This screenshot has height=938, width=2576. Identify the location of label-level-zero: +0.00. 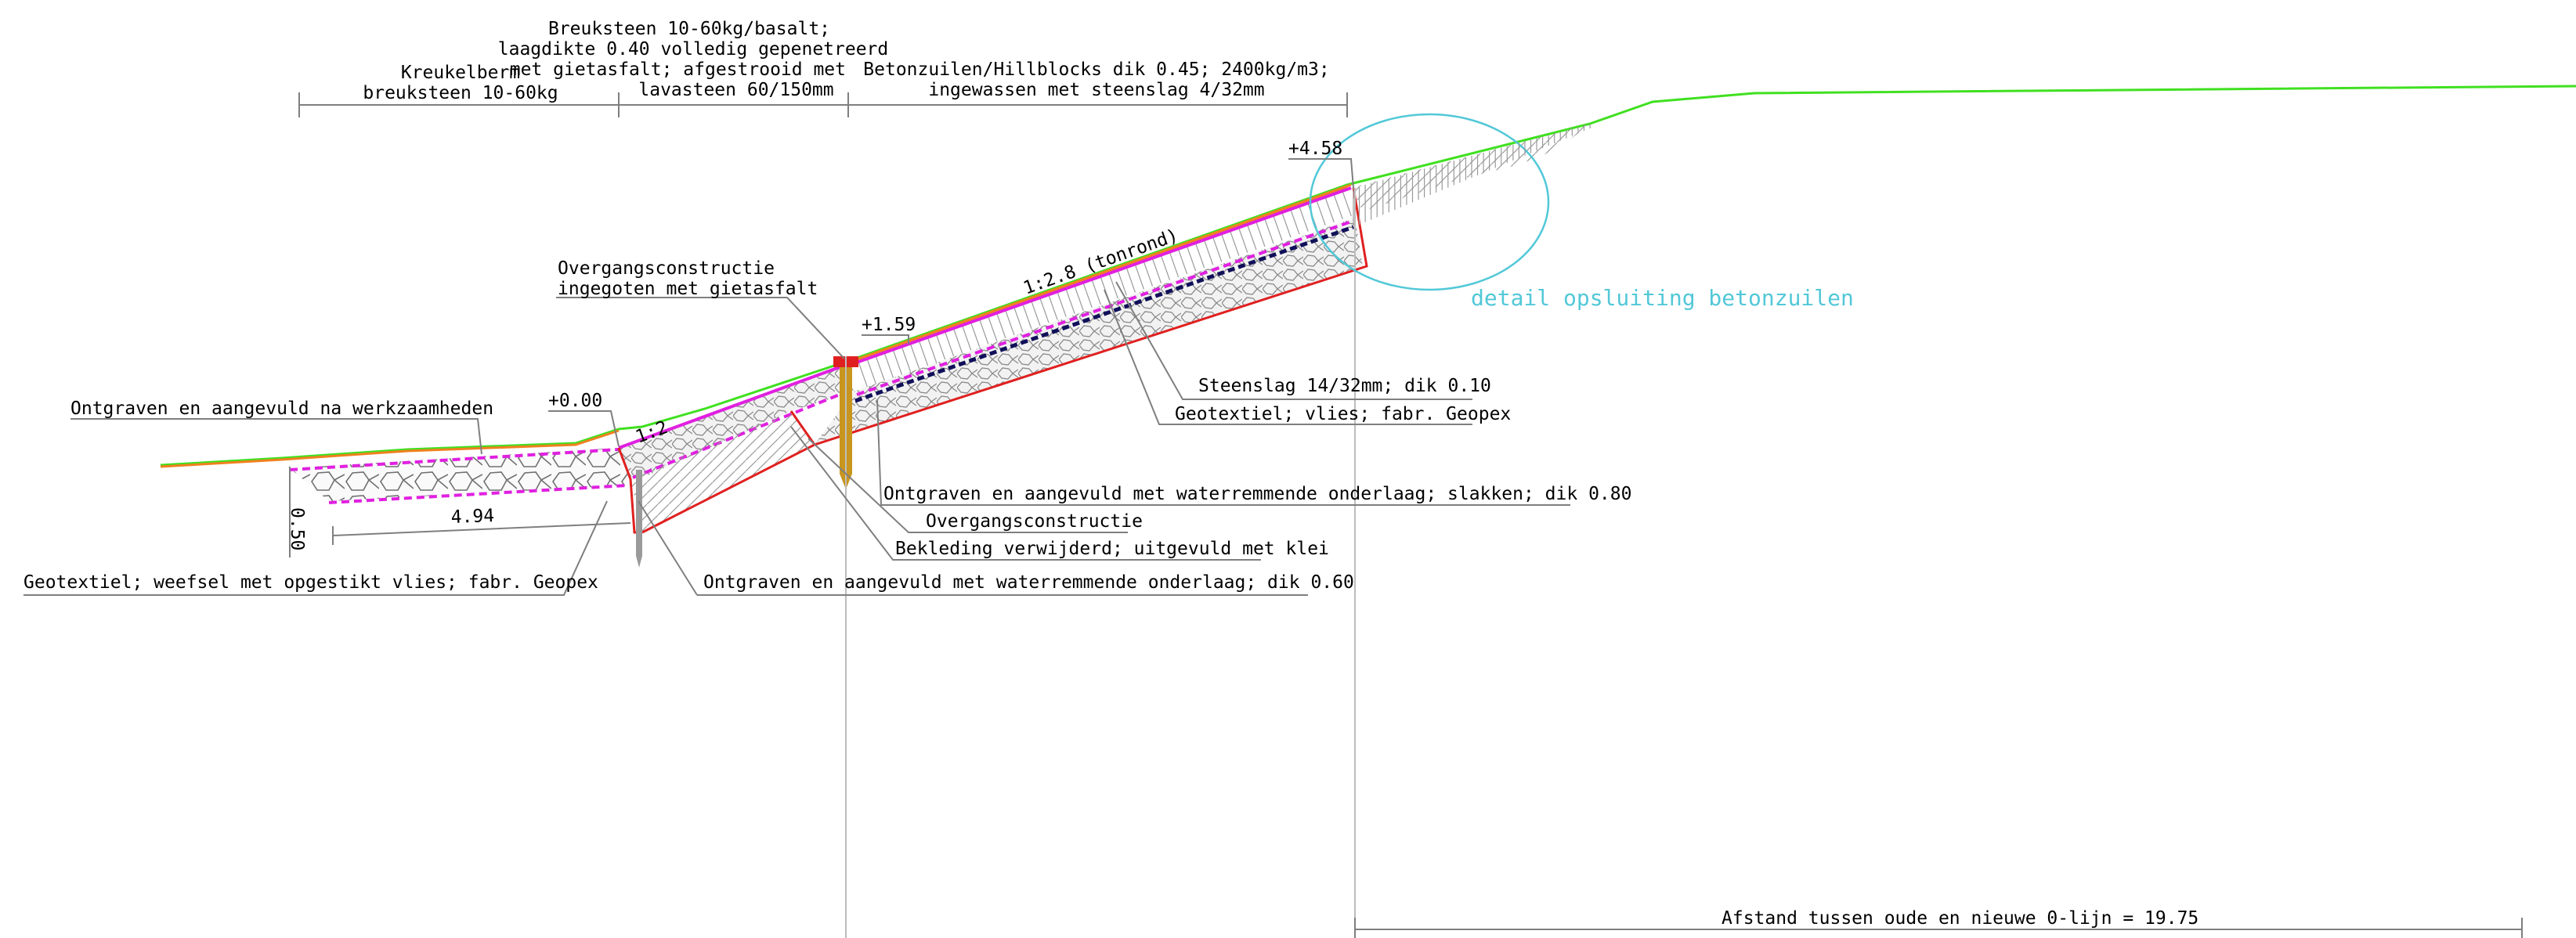
(575, 401).